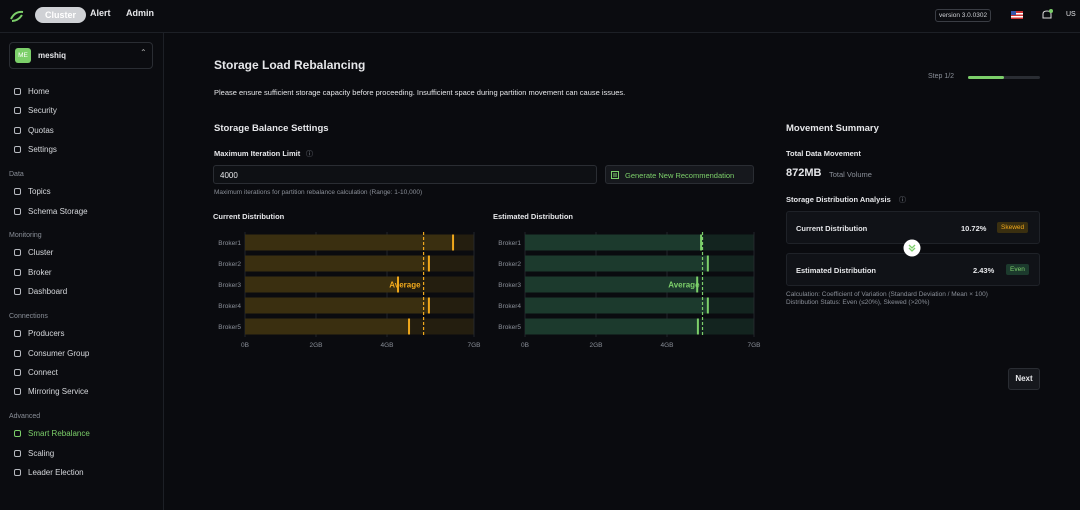 This screenshot has height=510, width=1080. Describe the element at coordinates (257, 153) in the screenshot. I see `field-label: Maximum Iteration Limit` at that location.